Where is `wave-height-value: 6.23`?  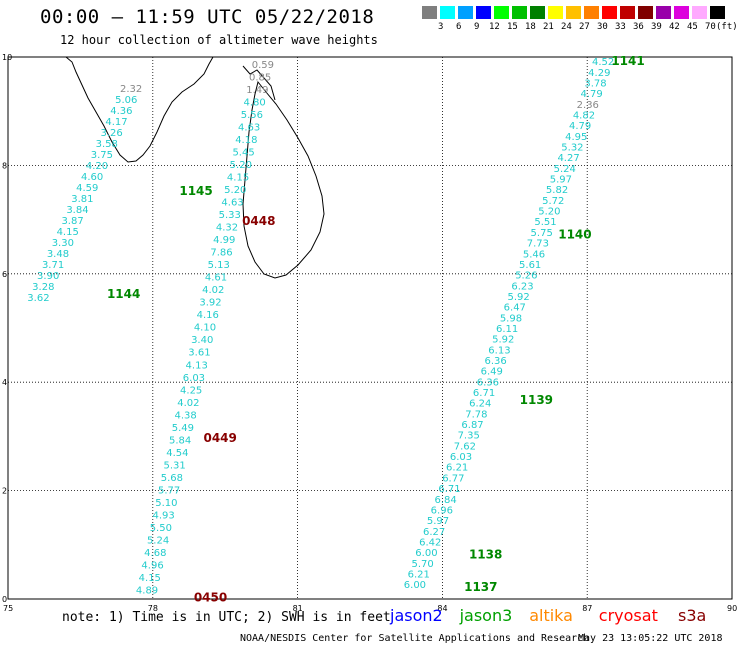
wave-height-value: 6.23 is located at coordinates (522, 286).